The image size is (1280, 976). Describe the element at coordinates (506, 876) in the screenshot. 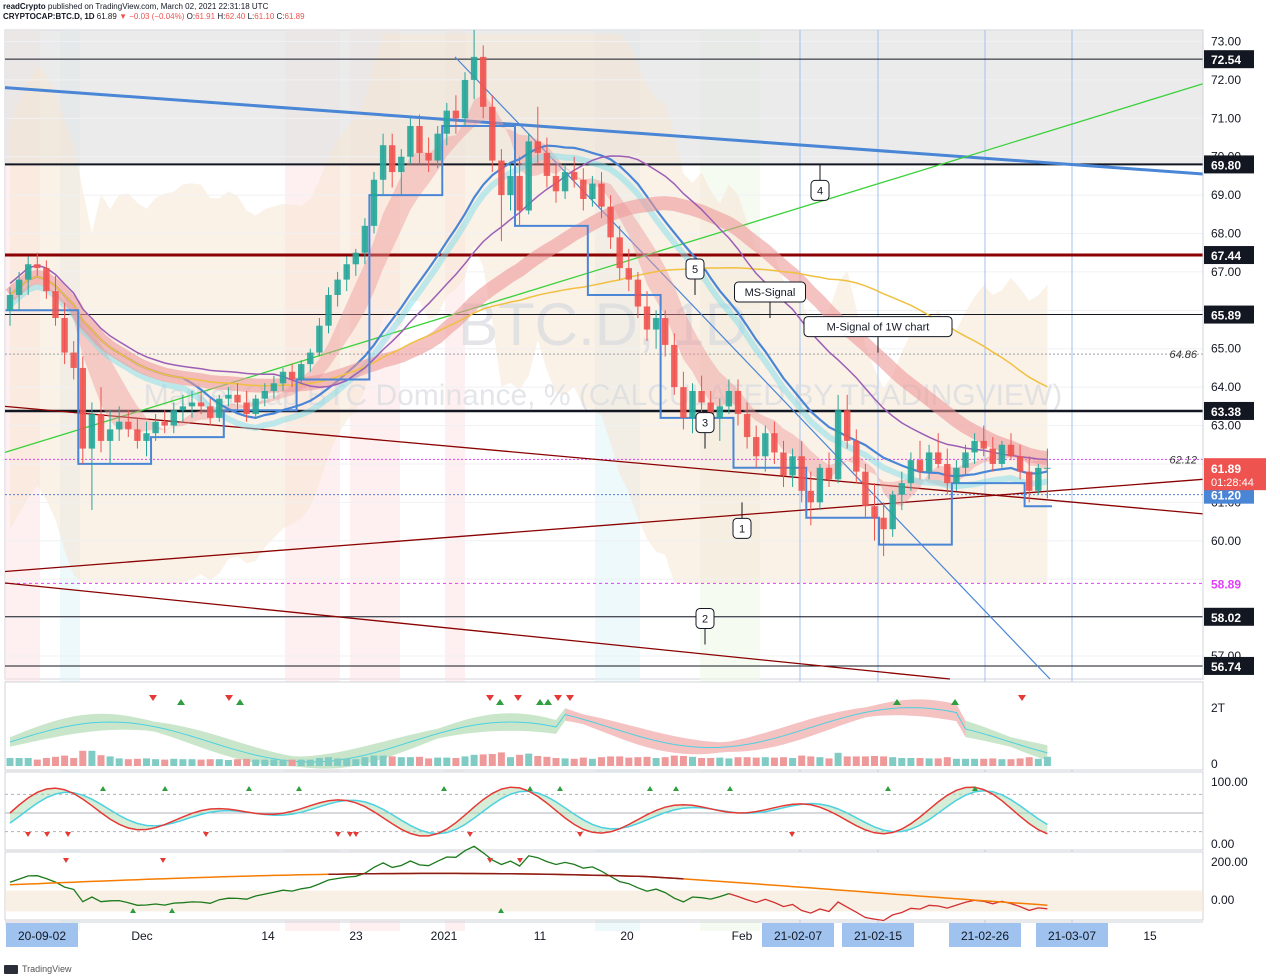

I see `momentum-signal-segment` at that location.